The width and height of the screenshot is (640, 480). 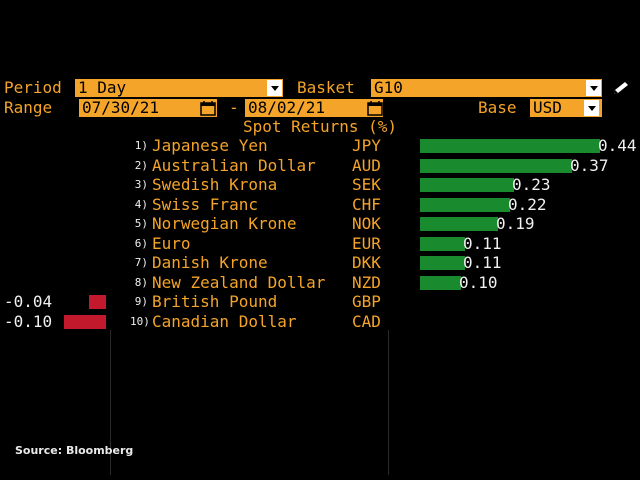 What do you see at coordinates (141, 301) in the screenshot?
I see `rank-number: 9)` at bounding box center [141, 301].